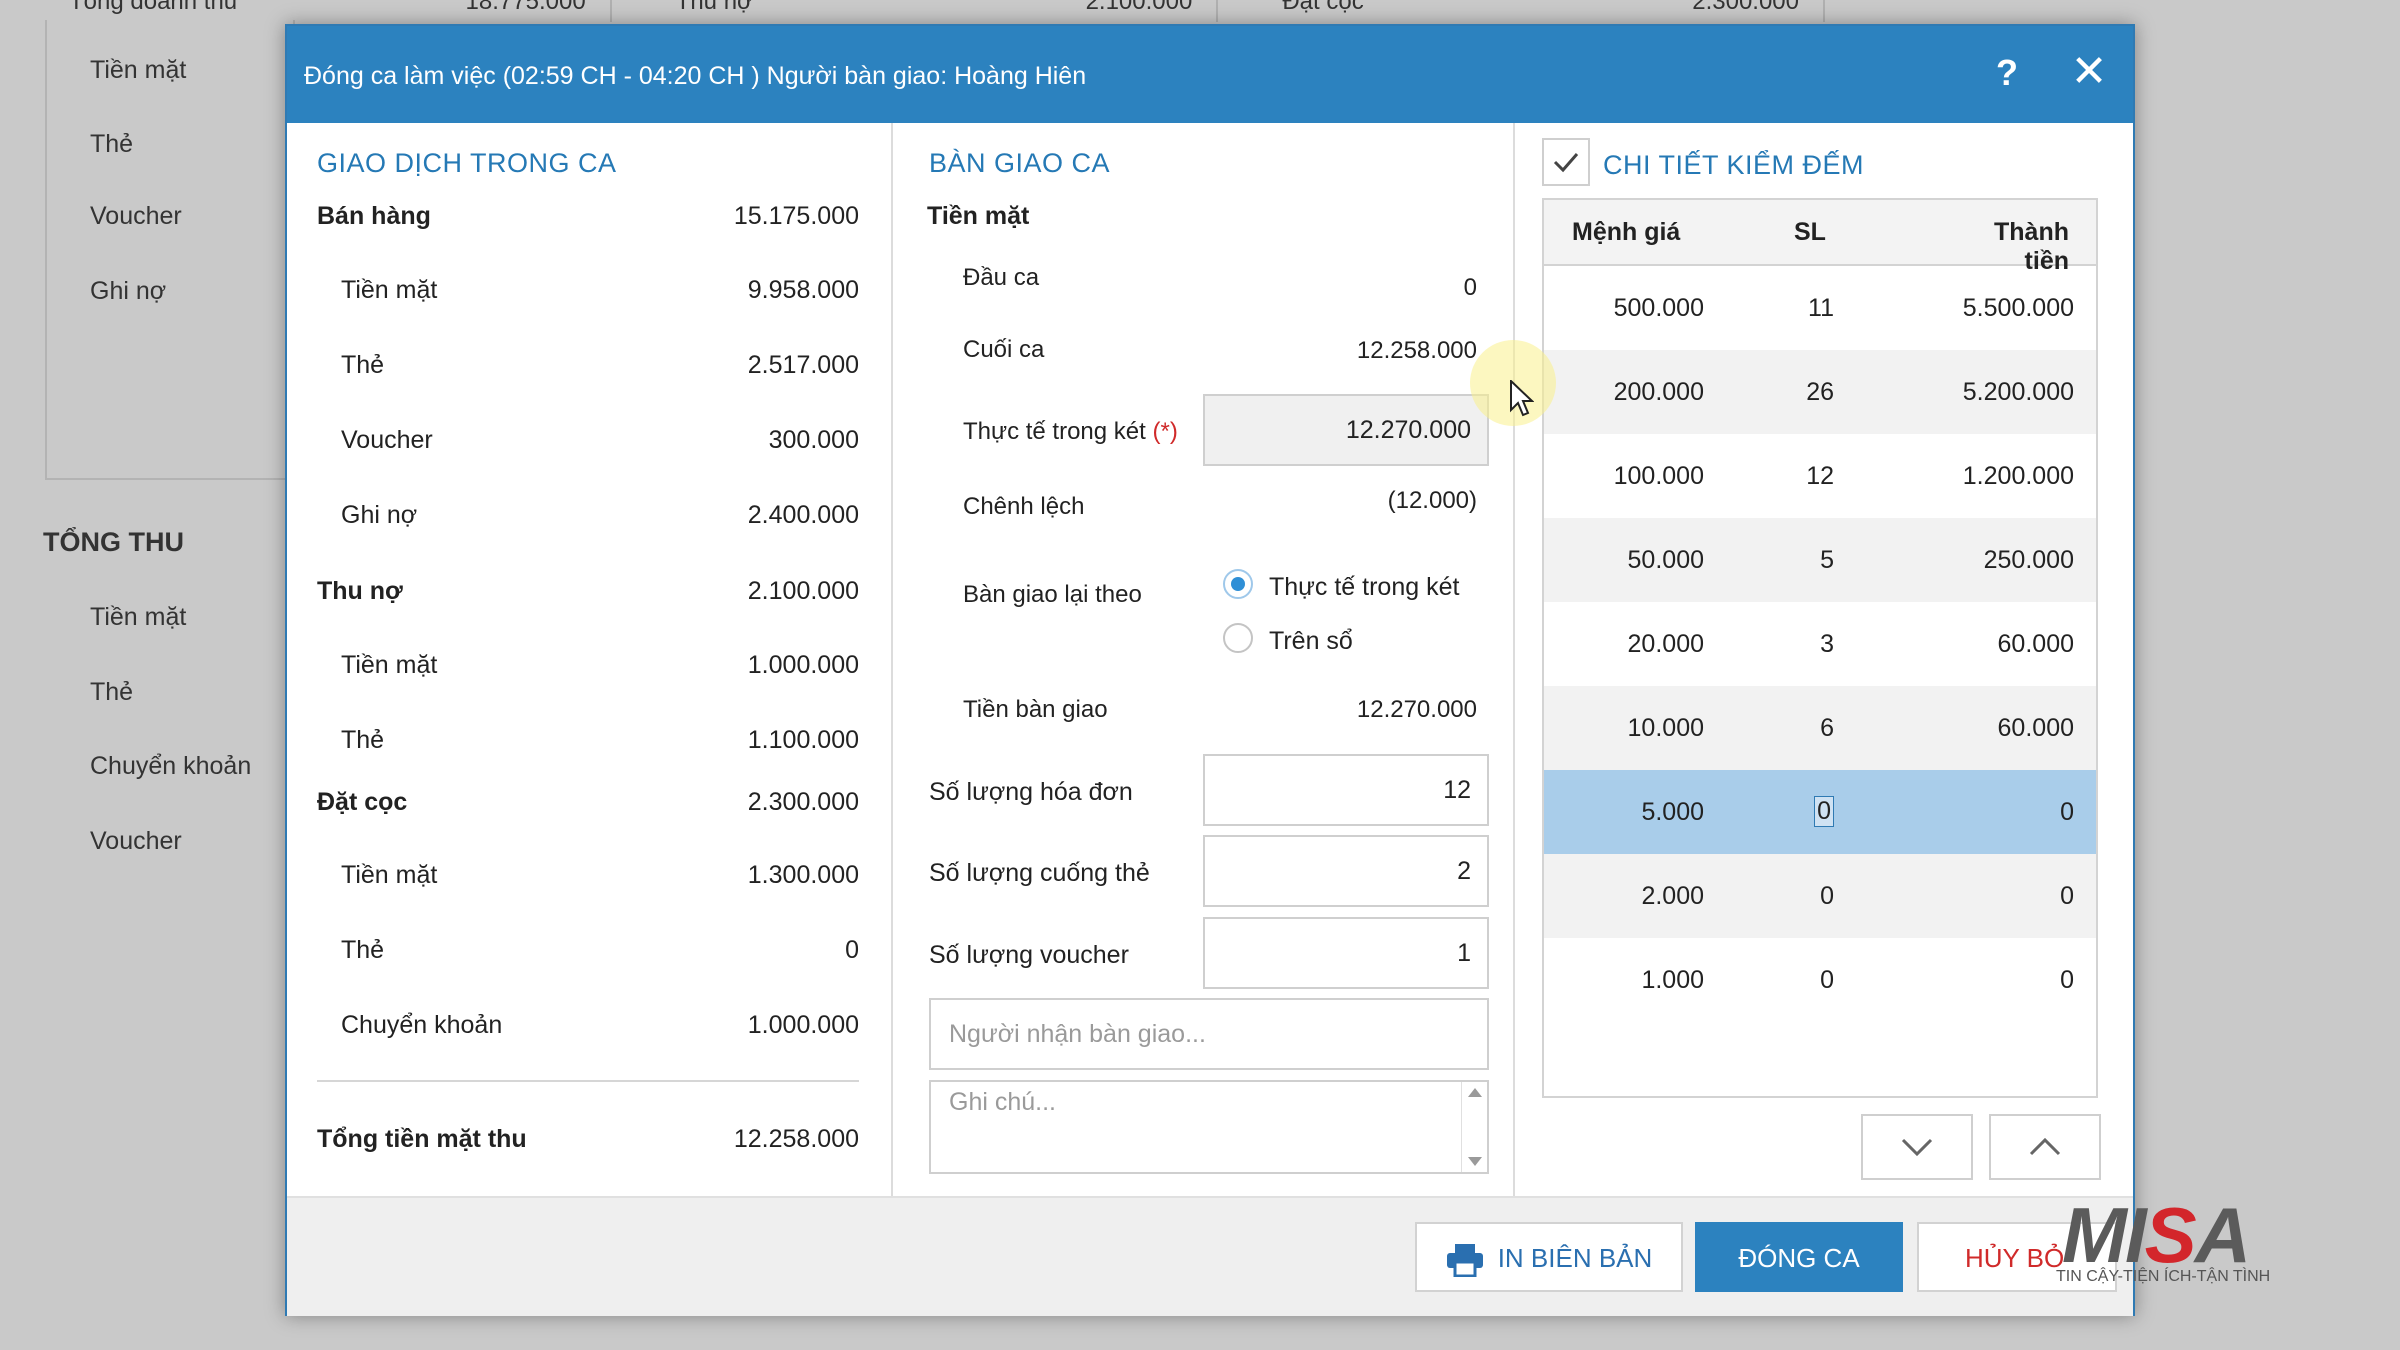 This screenshot has width=2400, height=1350. Describe the element at coordinates (1139, 7) in the screenshot. I see `summary-value: 2.100.000` at that location.